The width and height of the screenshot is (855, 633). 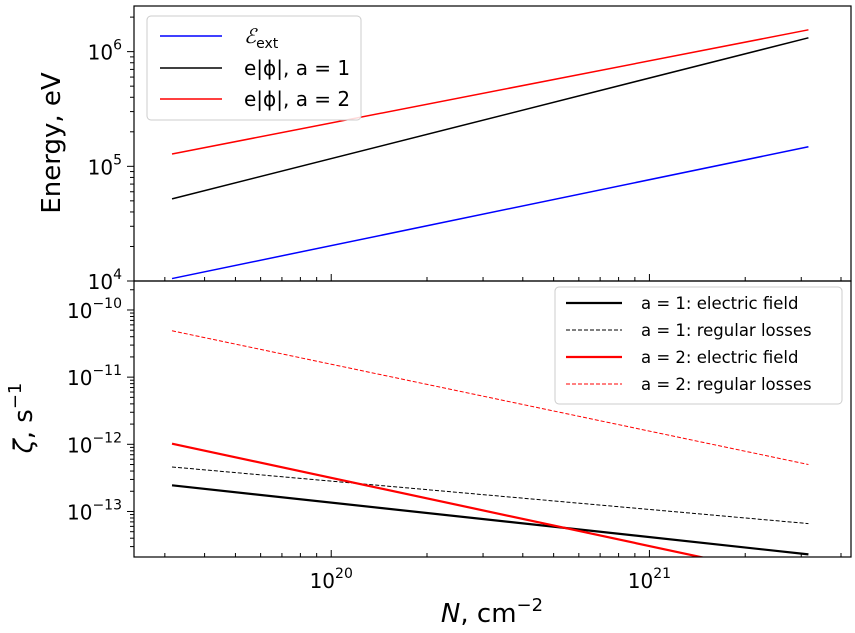 What do you see at coordinates (52, 143) in the screenshot?
I see `y-axis-label: Energy, eV` at bounding box center [52, 143].